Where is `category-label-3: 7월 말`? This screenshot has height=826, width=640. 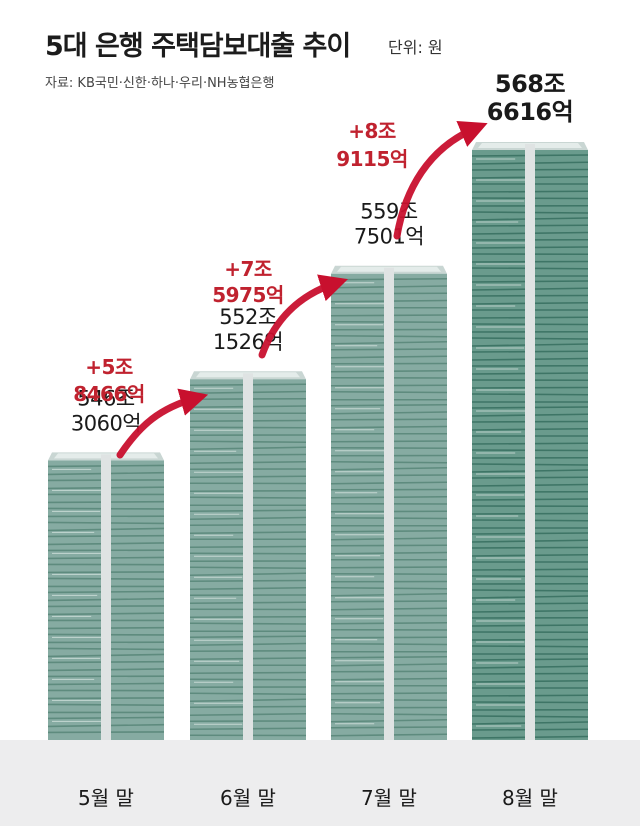 category-label-3: 7월 말 is located at coordinates (389, 798).